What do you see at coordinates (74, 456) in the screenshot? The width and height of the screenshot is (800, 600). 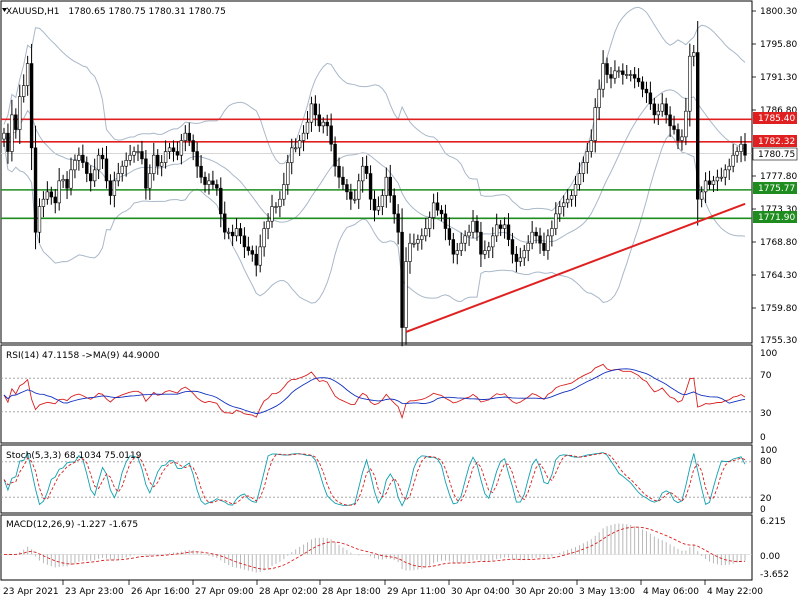 I see `stoch-title: Stoch(5,3,3) 68.1034 75.0119` at bounding box center [74, 456].